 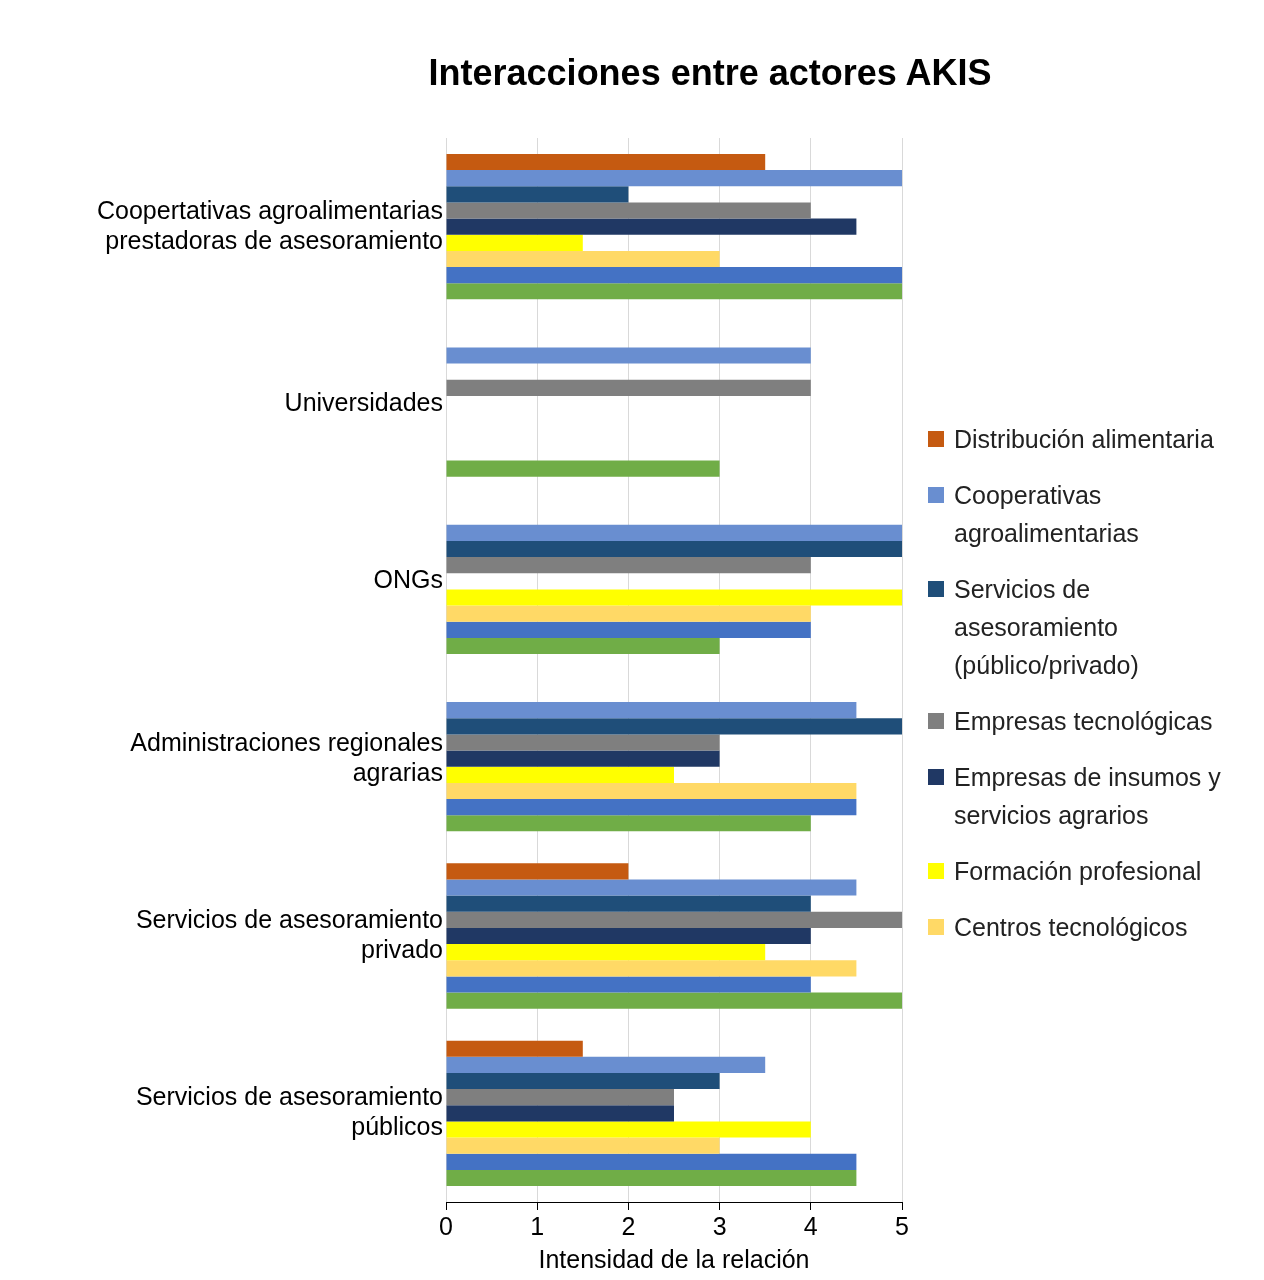 I want to click on x-tick-label: 5, so click(x=902, y=1225).